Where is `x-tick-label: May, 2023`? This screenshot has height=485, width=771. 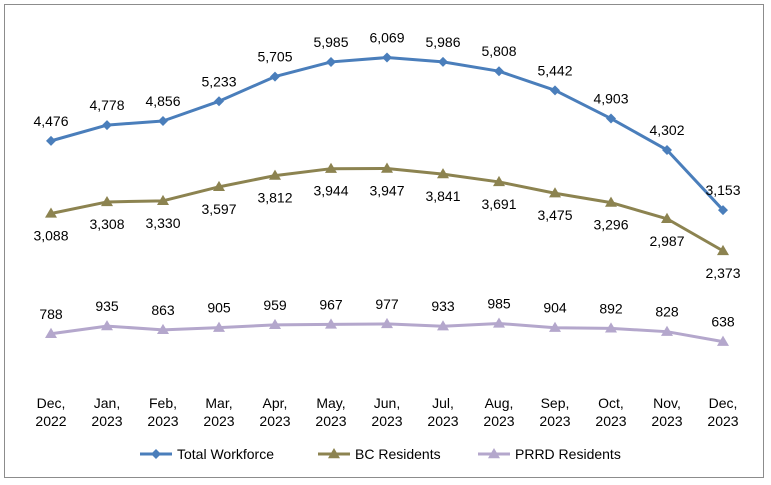 x-tick-label: May, 2023 is located at coordinates (330, 412).